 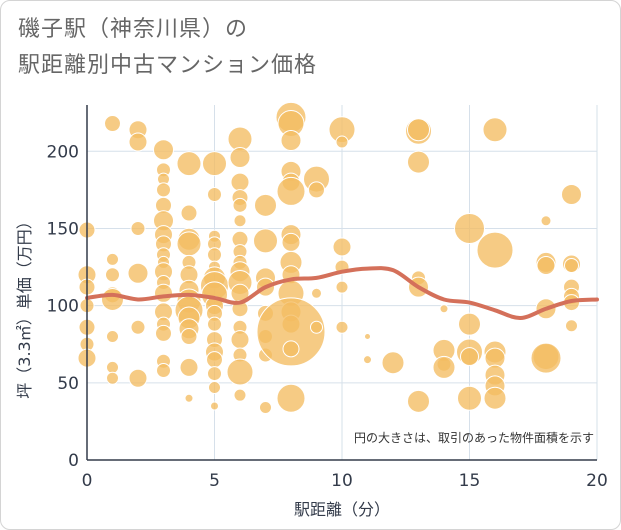 I want to click on trend-line, so click(x=342, y=293).